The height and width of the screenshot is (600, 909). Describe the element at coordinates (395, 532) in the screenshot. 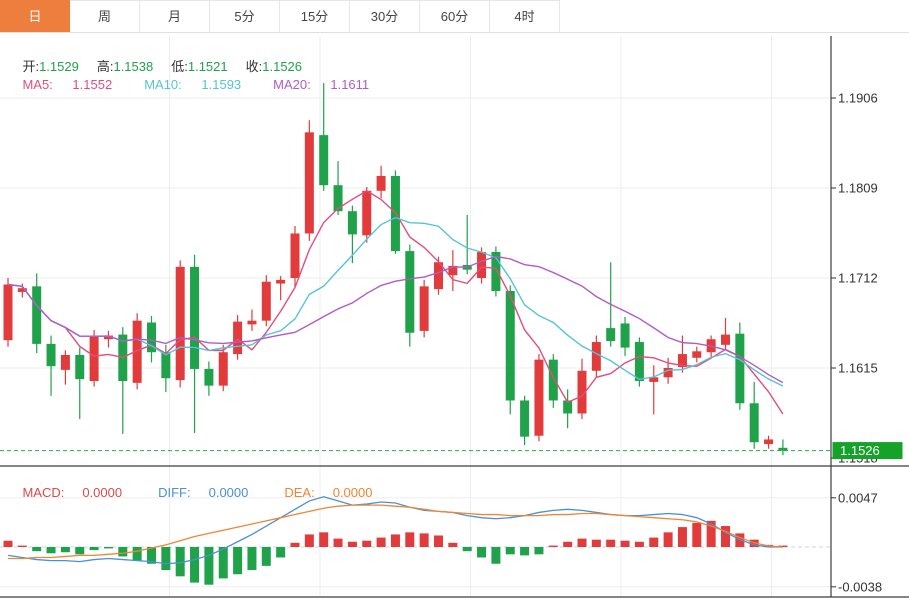

I see `dea-line` at that location.